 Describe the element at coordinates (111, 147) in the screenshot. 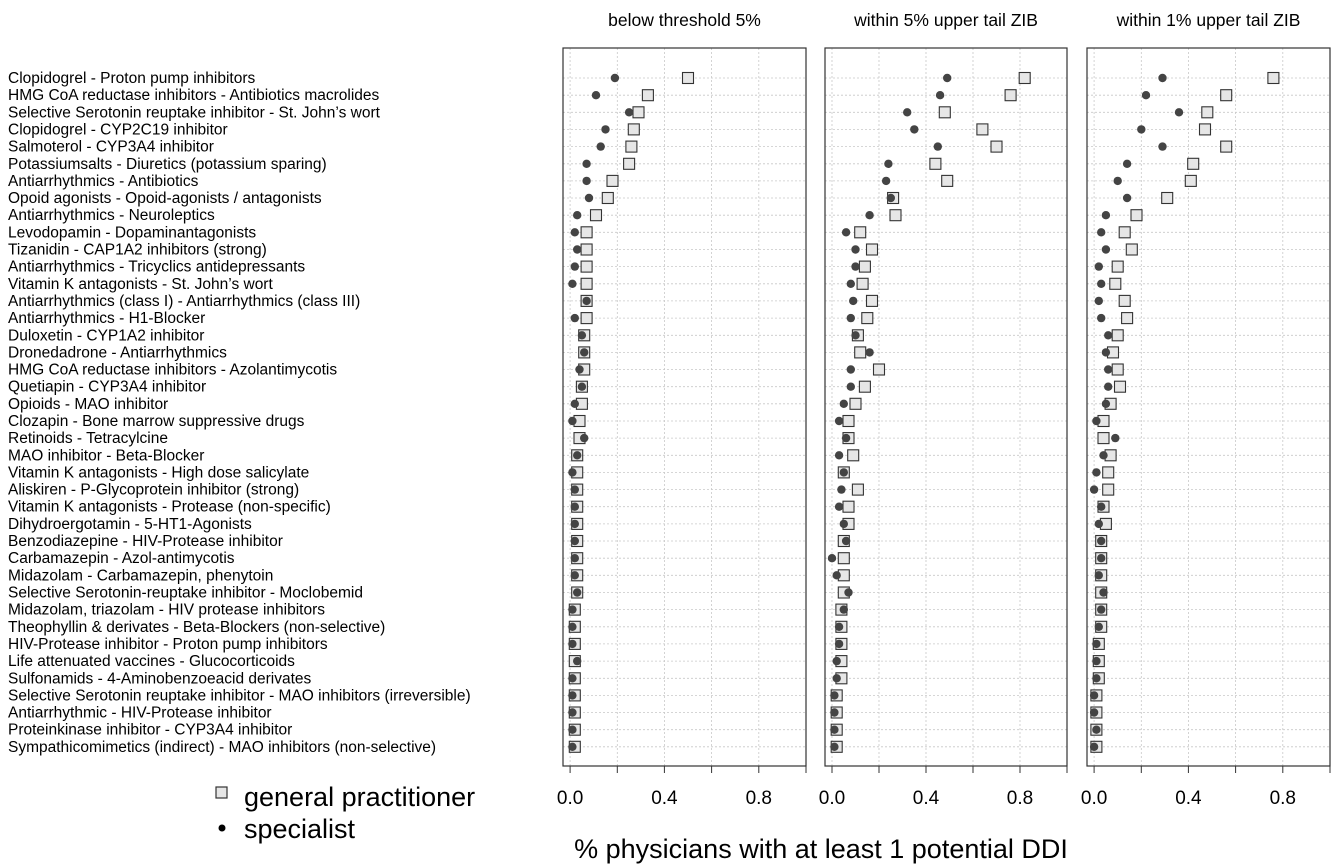

I see `category-label: Salmoterol - CYP3A4 inhibitor` at that location.